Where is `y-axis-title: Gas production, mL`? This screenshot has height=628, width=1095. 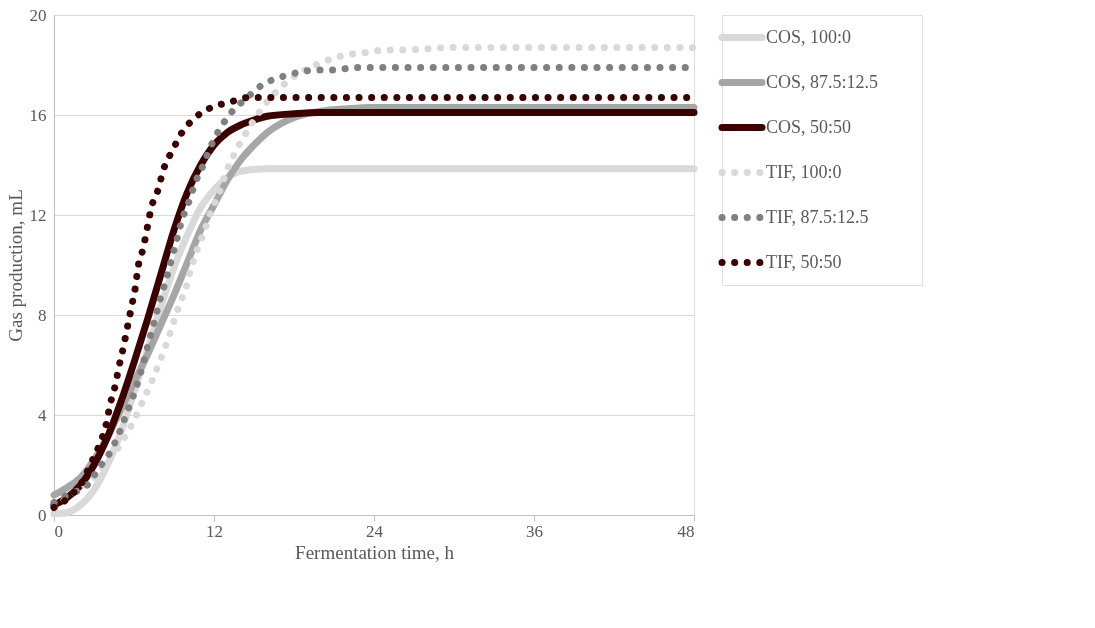 y-axis-title: Gas production, mL is located at coordinates (15, 265).